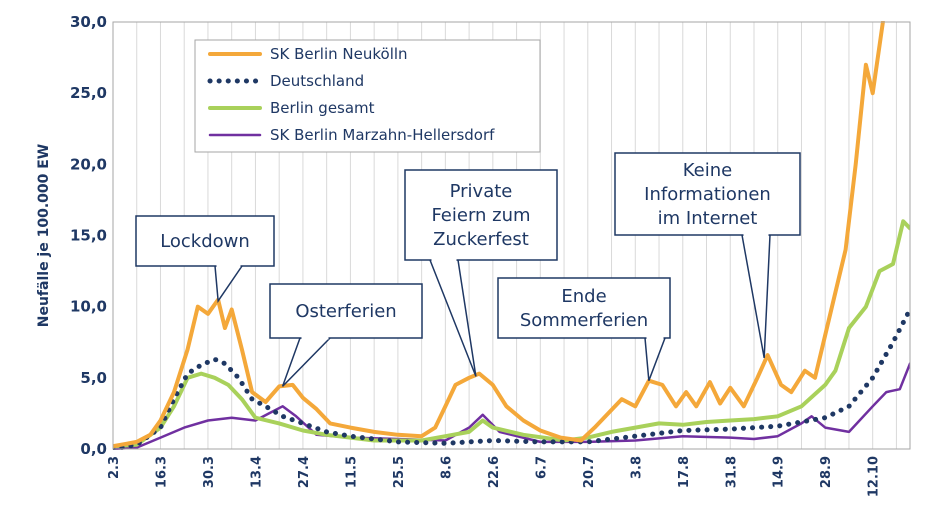 This screenshot has height=524, width=933. What do you see at coordinates (317, 81) in the screenshot?
I see `legend-entry: Deutschland` at bounding box center [317, 81].